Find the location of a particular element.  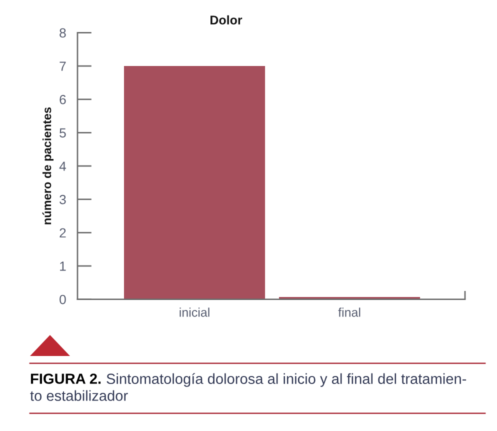

chart-title: Dolor is located at coordinates (226, 19).